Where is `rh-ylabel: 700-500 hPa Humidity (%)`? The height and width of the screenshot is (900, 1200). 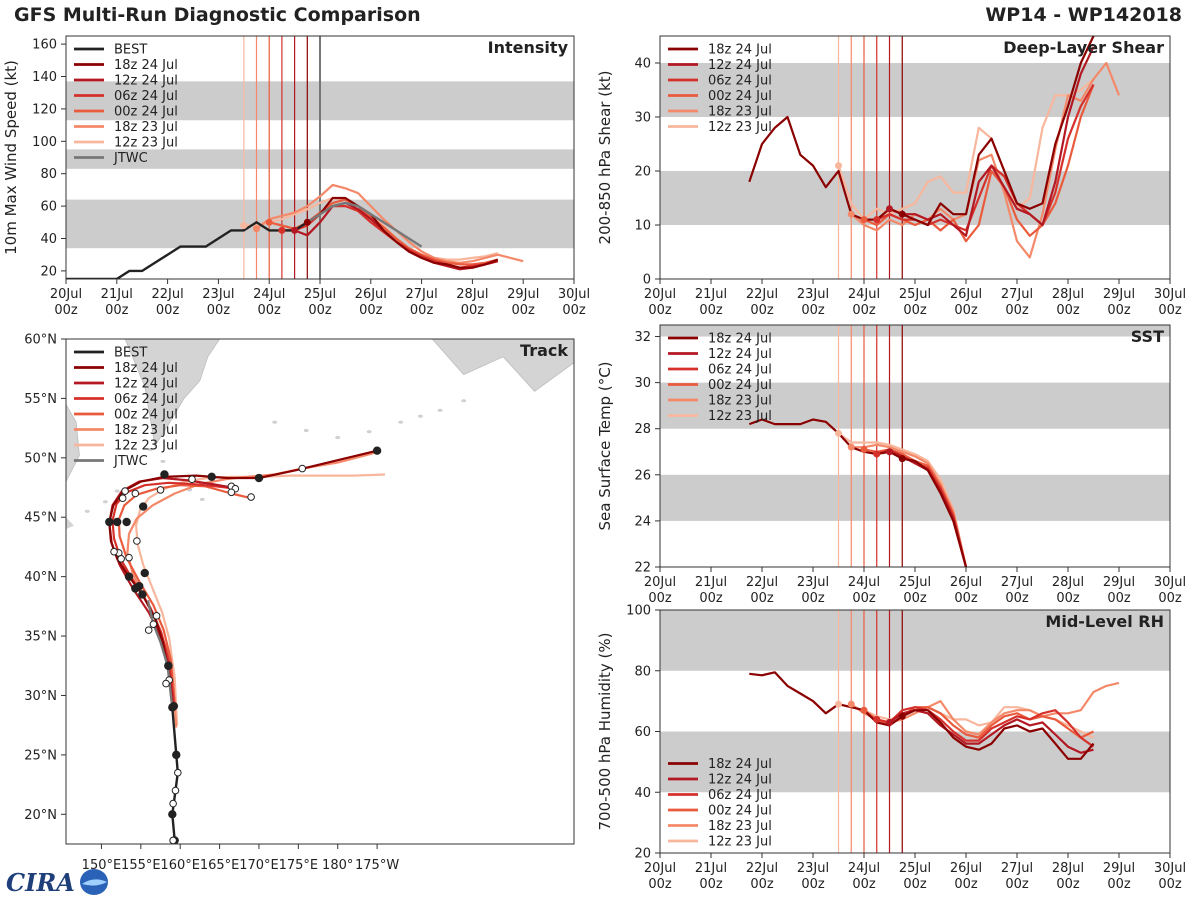
rh-ylabel: 700-500 hPa Humidity (%) is located at coordinates (605, 731).